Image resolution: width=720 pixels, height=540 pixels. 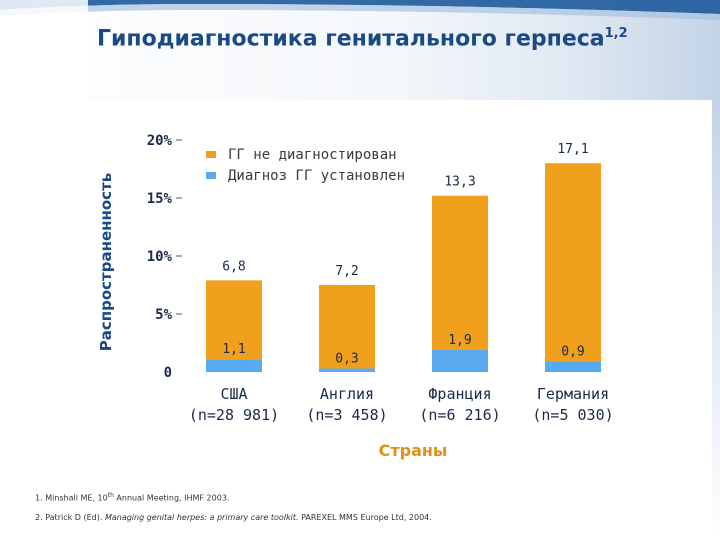 I want to click on slide-frame-edge, so click(x=716, y=320).